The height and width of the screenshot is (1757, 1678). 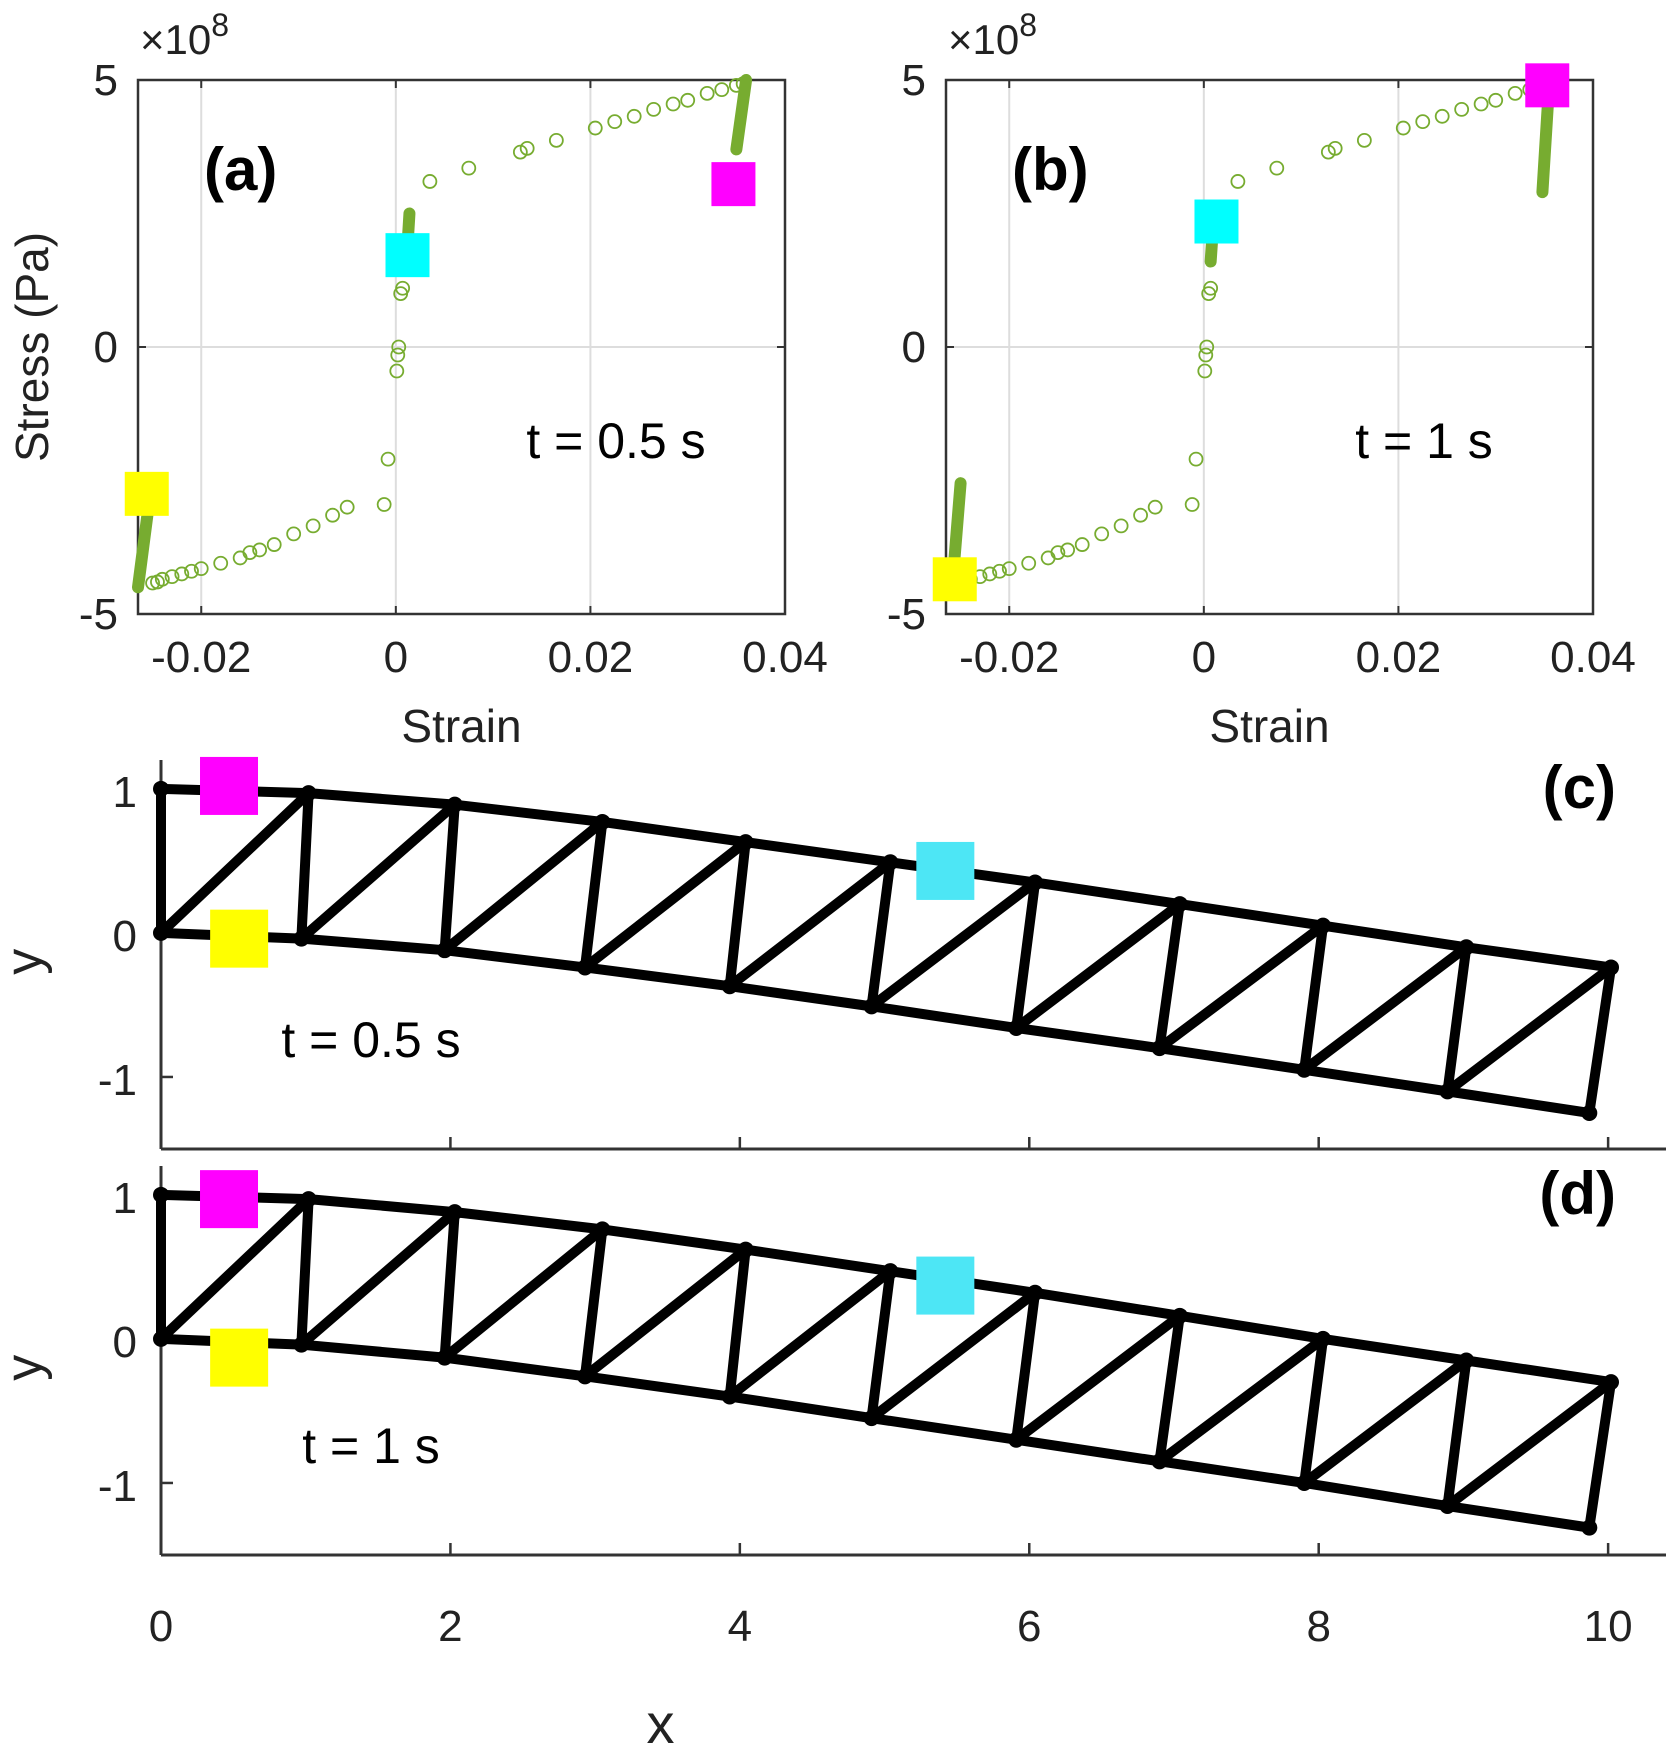 I want to click on x-tick-label: 4, so click(x=740, y=1626).